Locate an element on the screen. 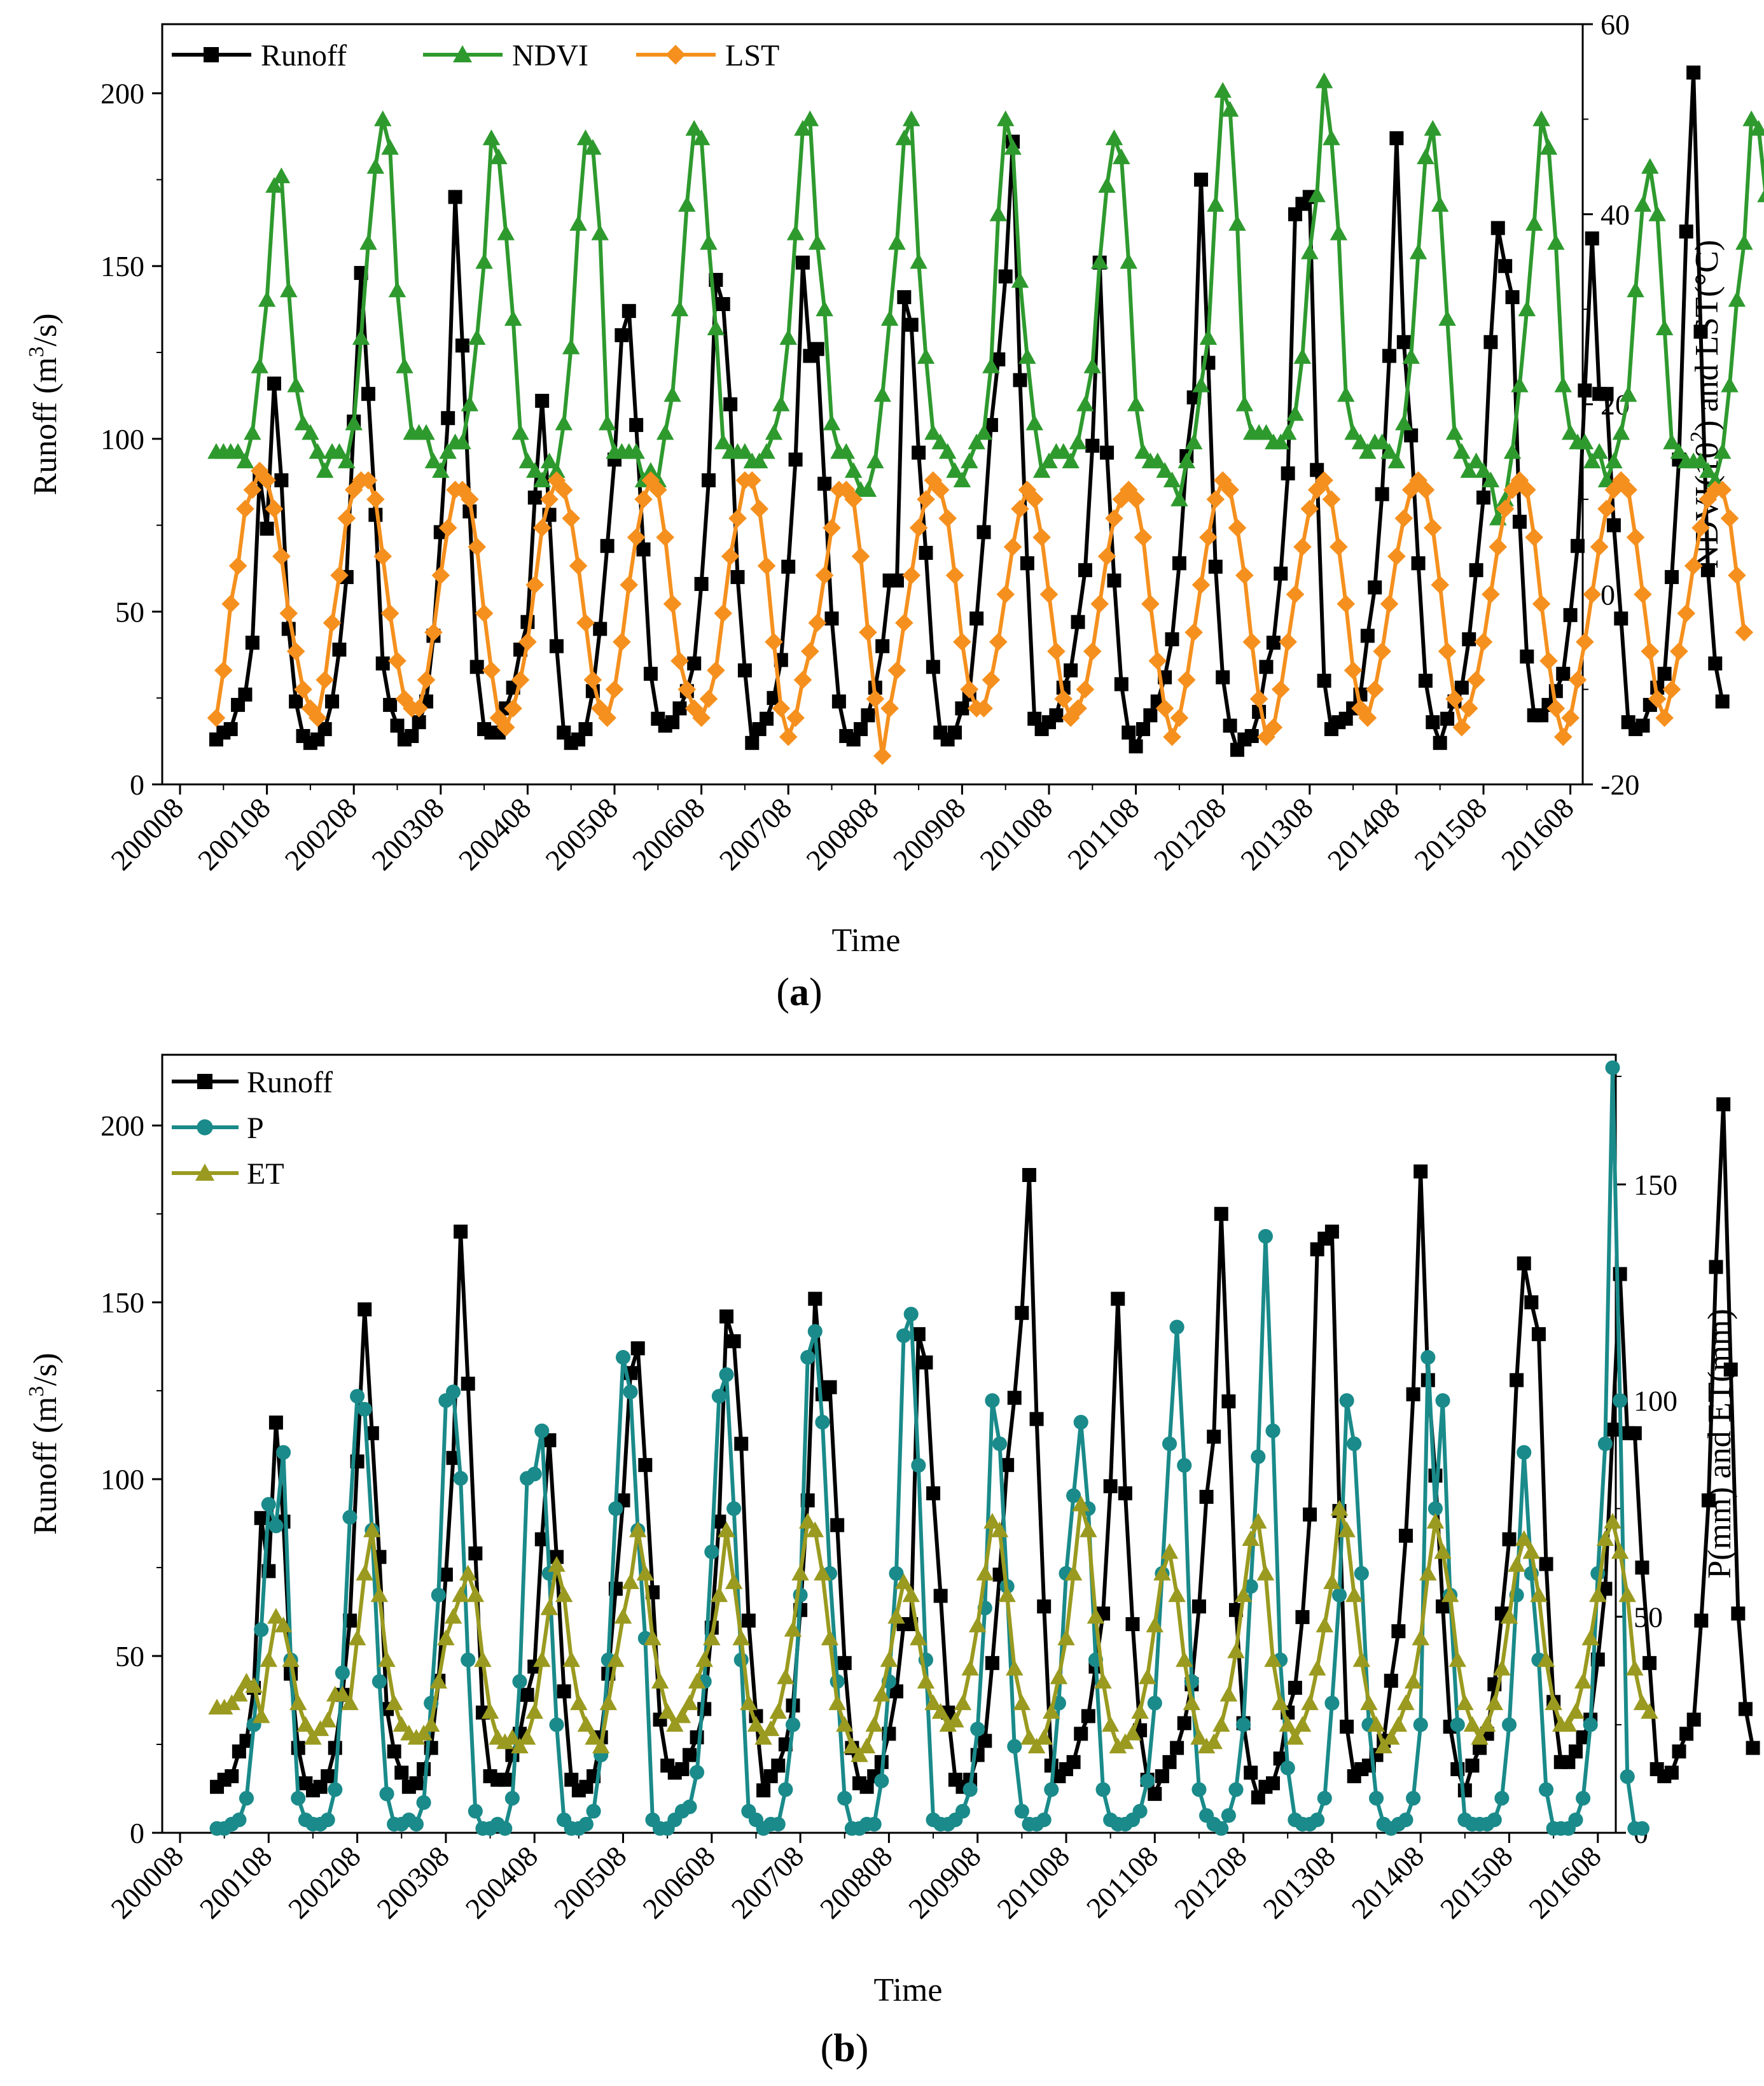  x-tick-label: 201608 is located at coordinates (1537, 834).